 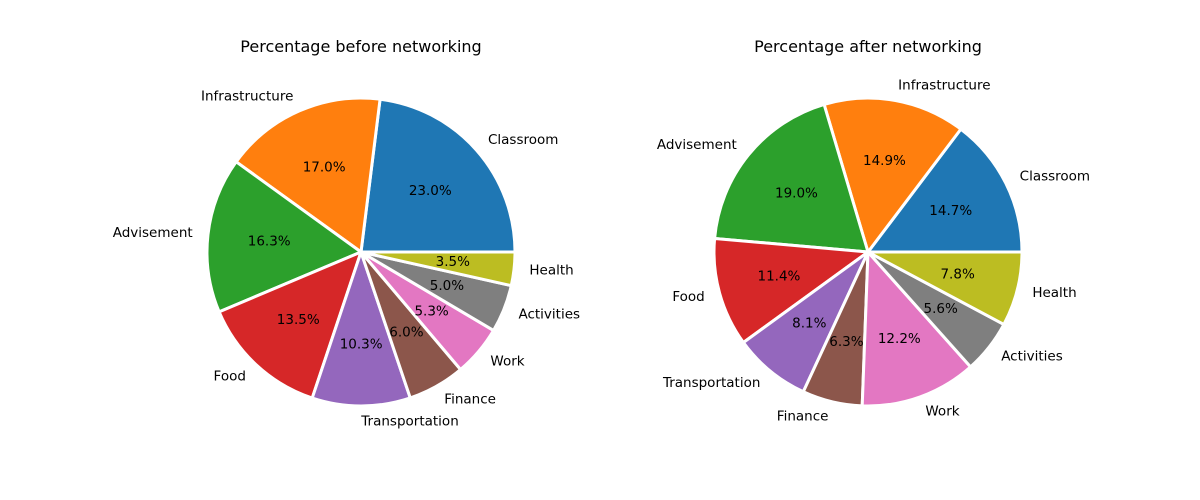 I want to click on percent-label-finance: 6.0%, so click(x=406, y=332).